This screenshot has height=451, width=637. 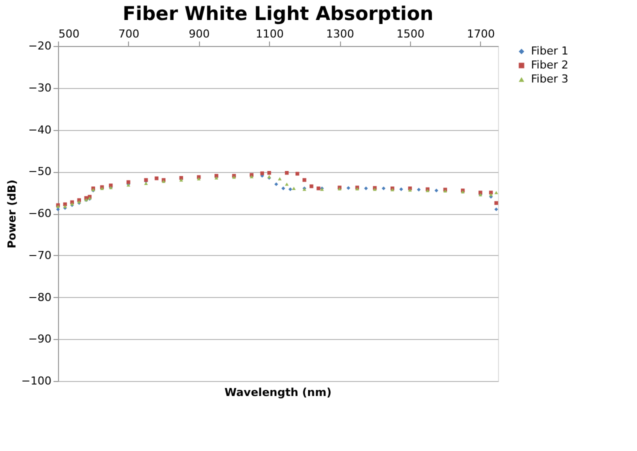 I want to click on x-tick-label: 1700, so click(x=480, y=34).